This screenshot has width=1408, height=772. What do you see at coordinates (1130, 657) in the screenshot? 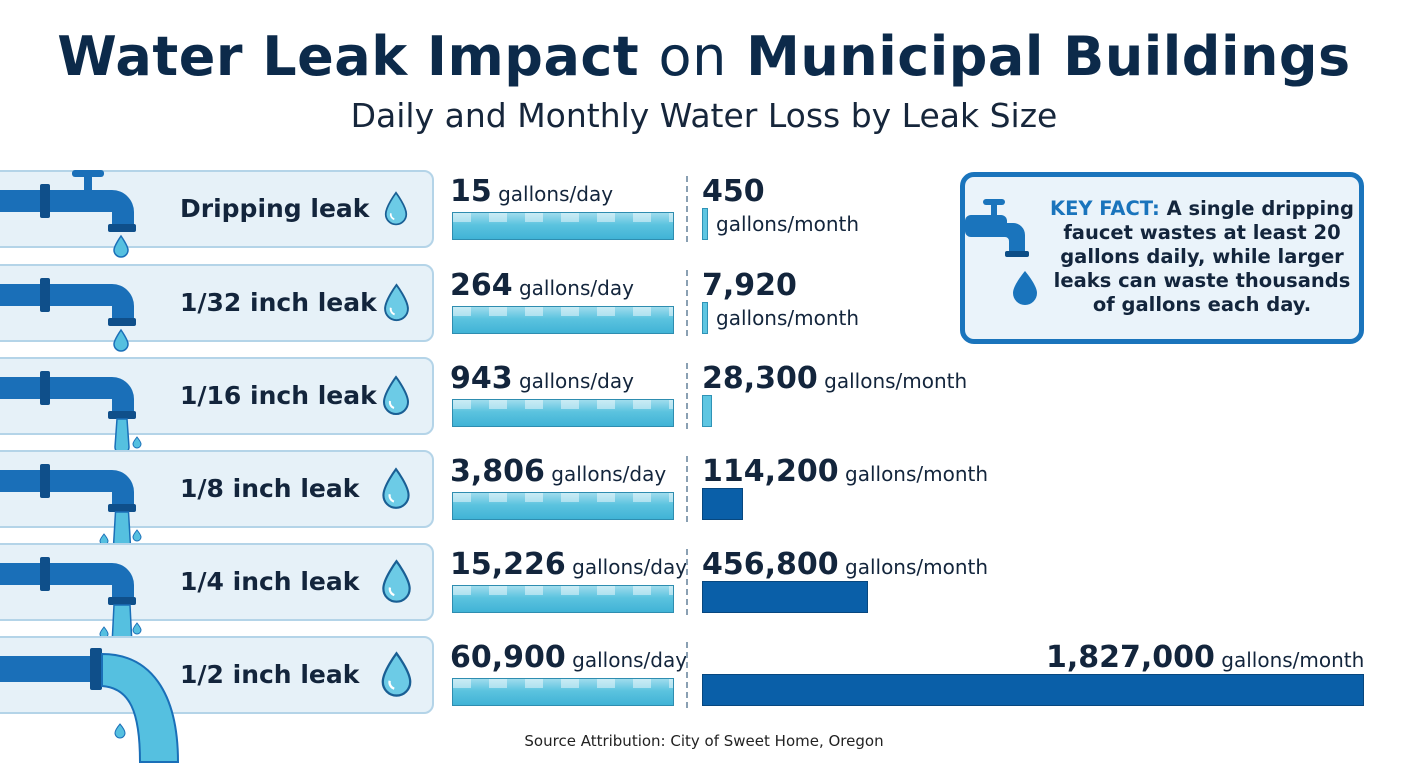
I see `month-value-number: 1,827,000` at bounding box center [1130, 657].